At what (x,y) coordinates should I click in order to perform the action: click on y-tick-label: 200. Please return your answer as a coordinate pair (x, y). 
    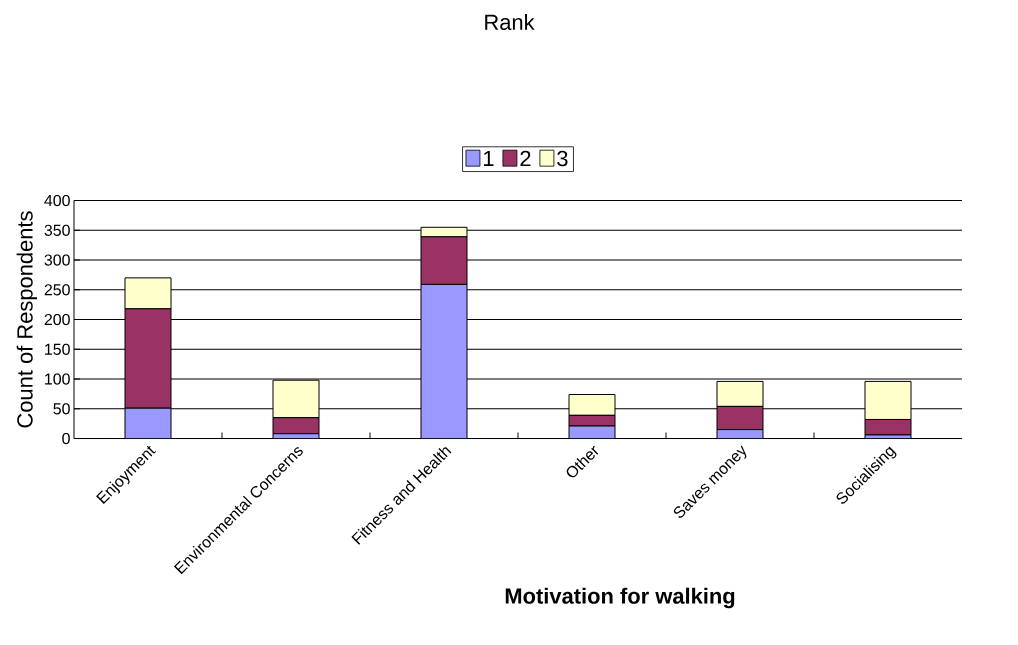
    Looking at the image, I should click on (57, 319).